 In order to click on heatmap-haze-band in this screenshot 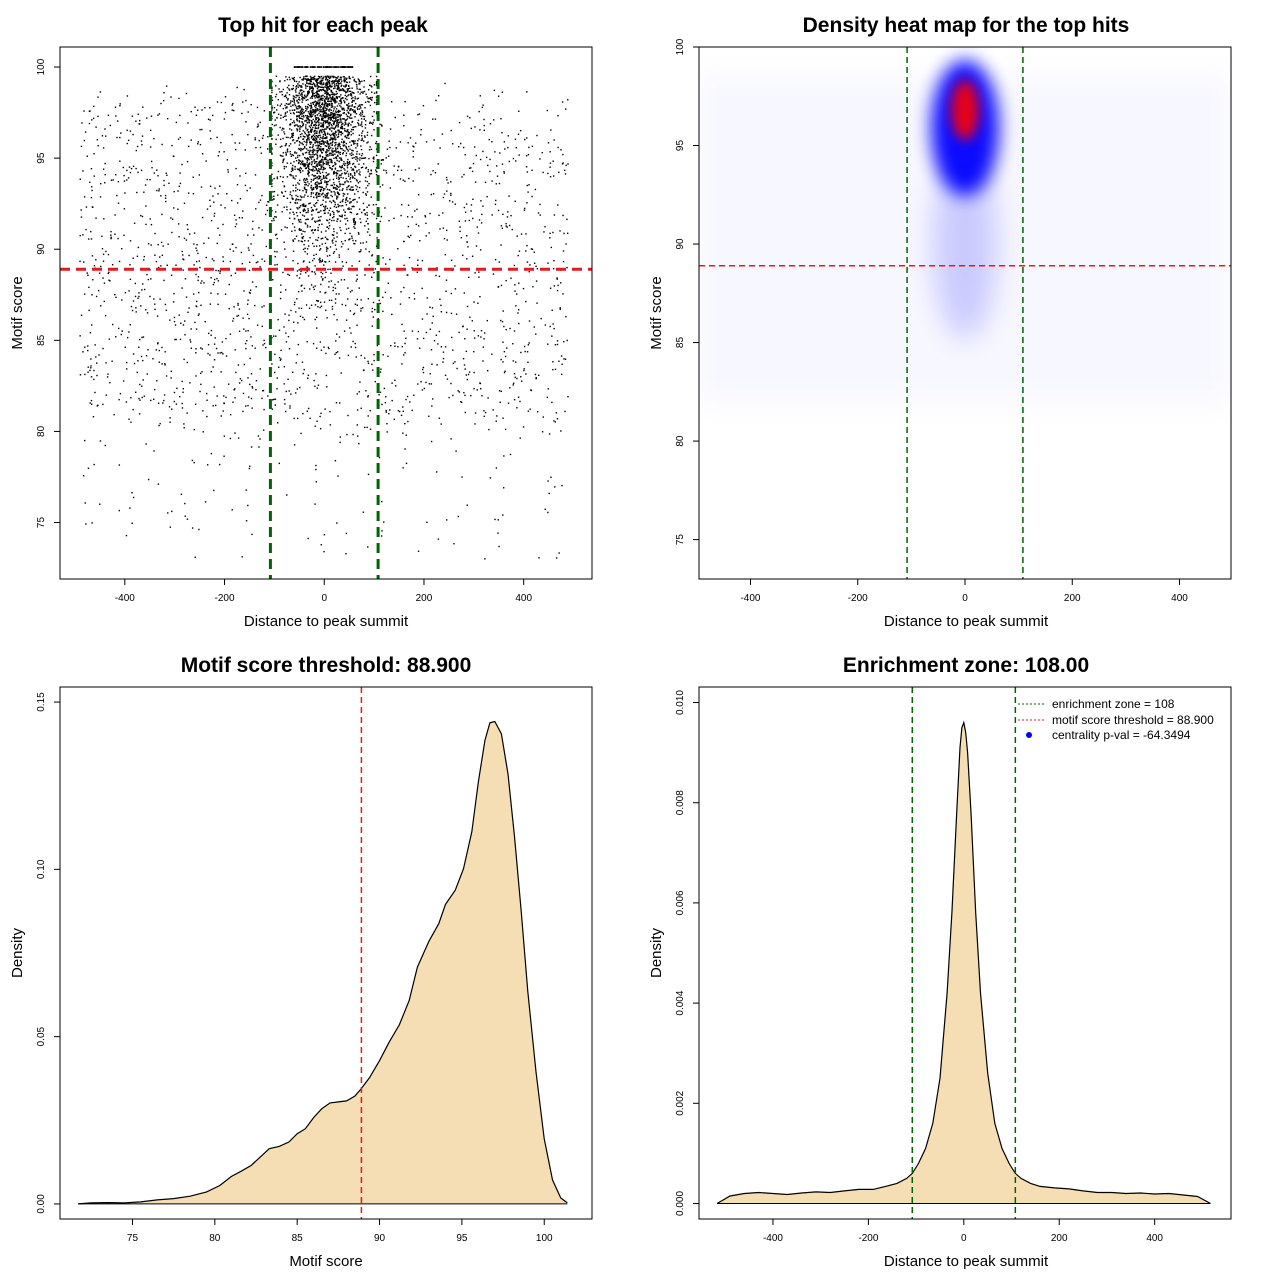, I will do `click(742, 239)`.